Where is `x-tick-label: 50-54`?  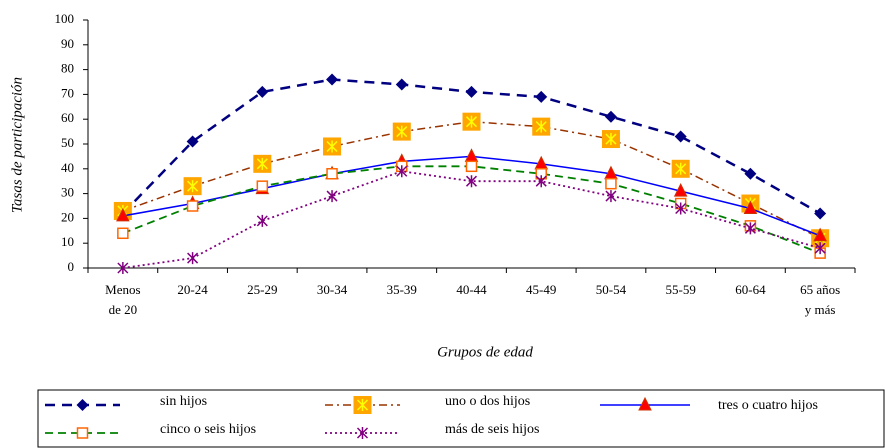 x-tick-label: 50-54 is located at coordinates (611, 289).